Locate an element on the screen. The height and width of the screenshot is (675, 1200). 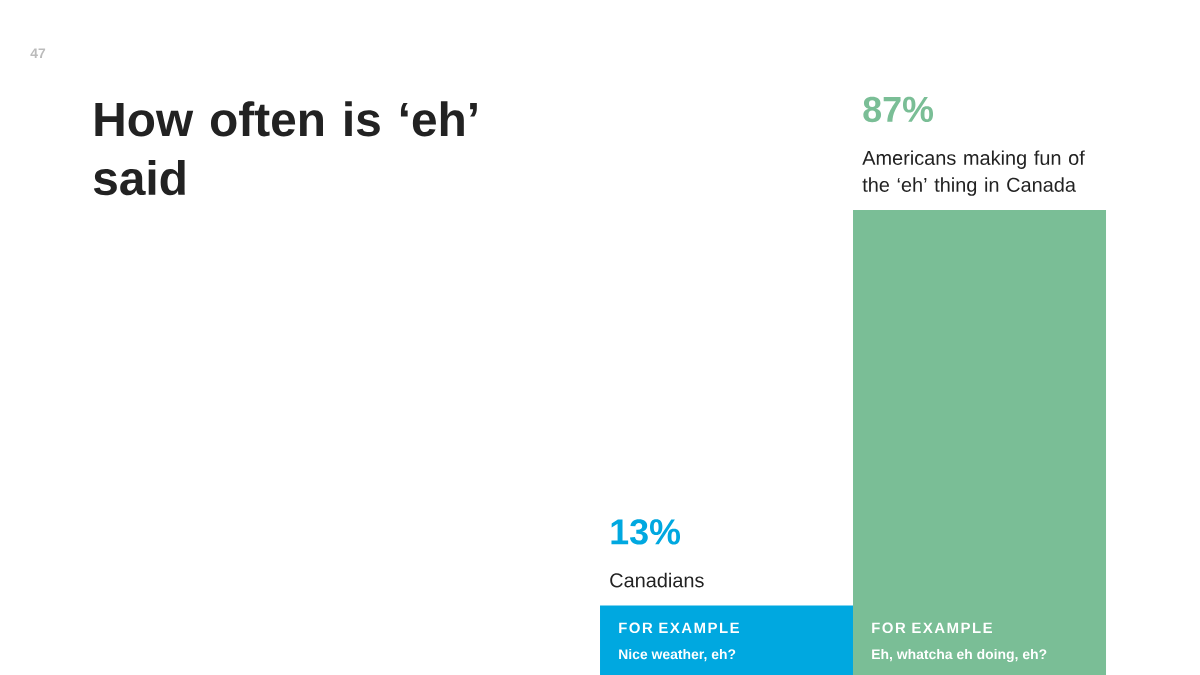
chart-title: How often is ‘eh’ said is located at coordinates (285, 148).